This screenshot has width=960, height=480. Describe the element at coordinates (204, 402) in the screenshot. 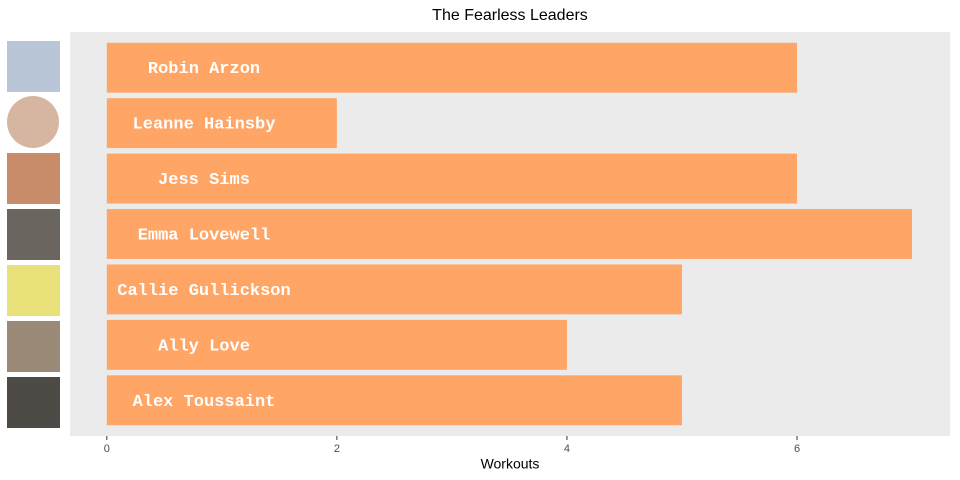

I see `bar-label: Alex Toussaint` at that location.